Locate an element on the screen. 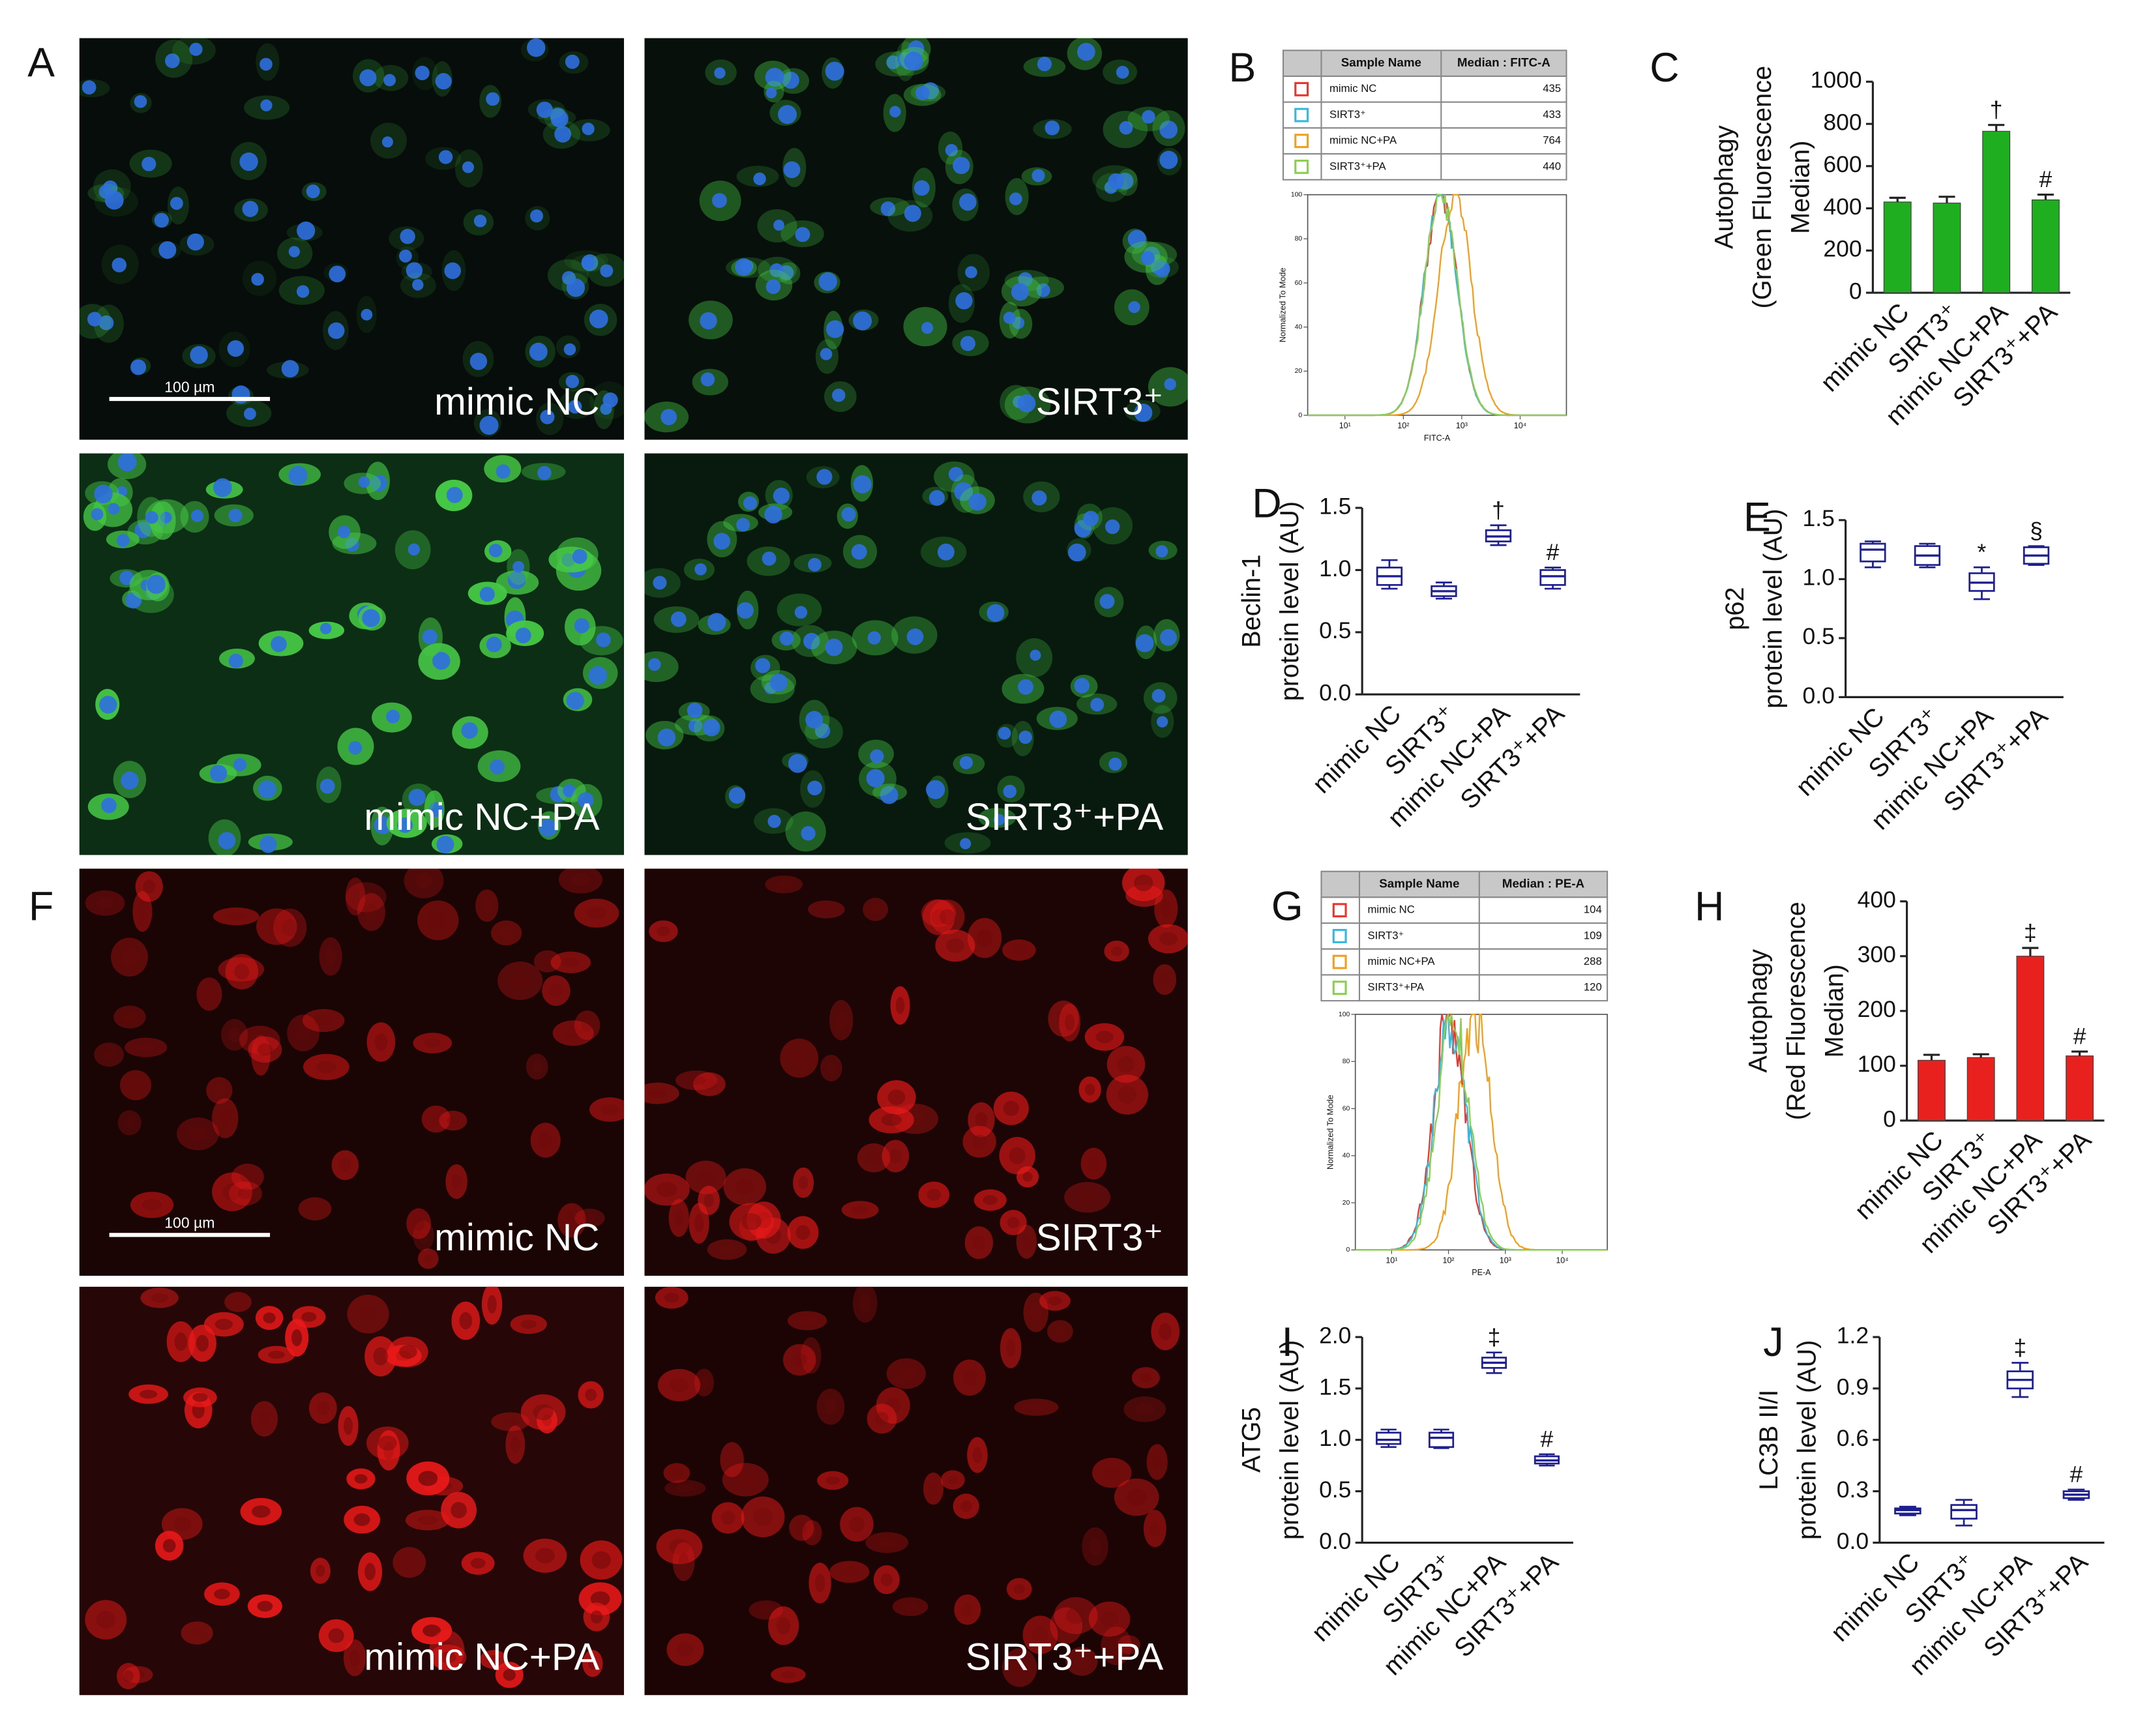 This screenshot has width=2136, height=1736. table-header is located at coordinates (1465, 884).